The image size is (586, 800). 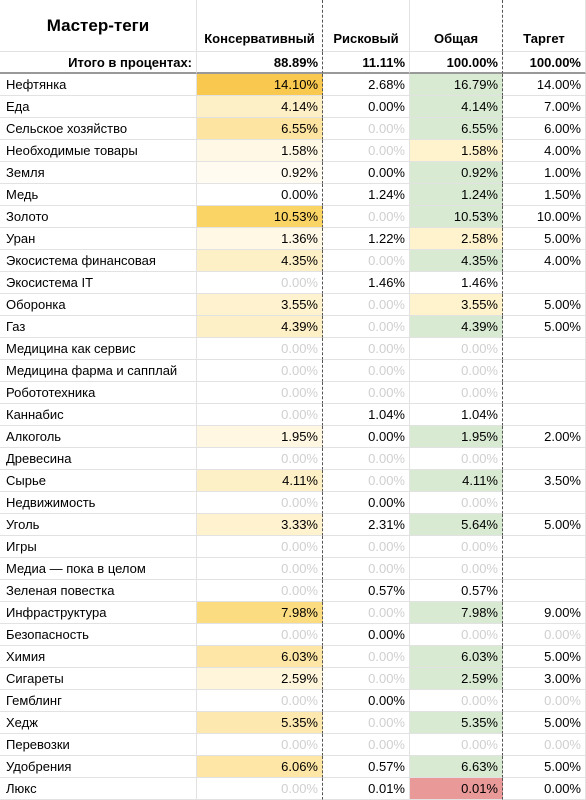 What do you see at coordinates (260, 525) in the screenshot?
I see `percent-cell: 3.33%` at bounding box center [260, 525].